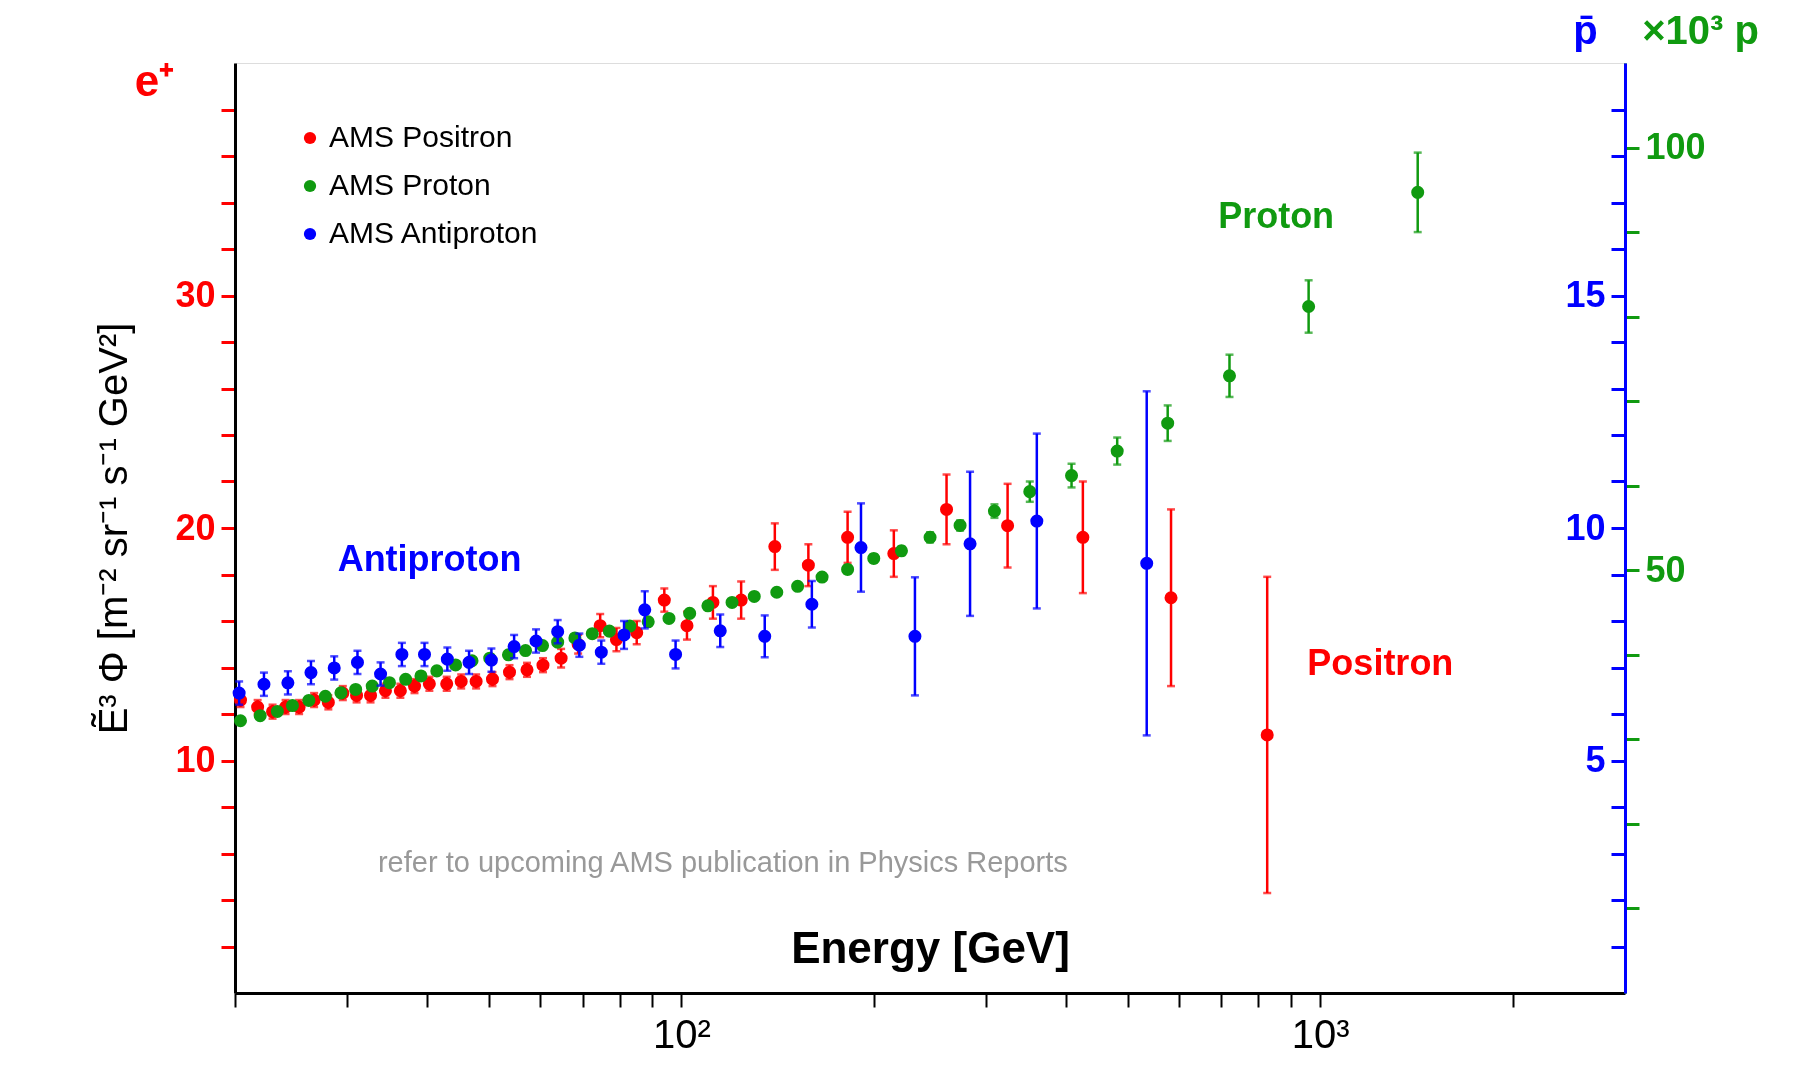 This screenshot has height=1075, width=1801. Describe the element at coordinates (195, 759) in the screenshot. I see `y-tick-label: 10` at that location.